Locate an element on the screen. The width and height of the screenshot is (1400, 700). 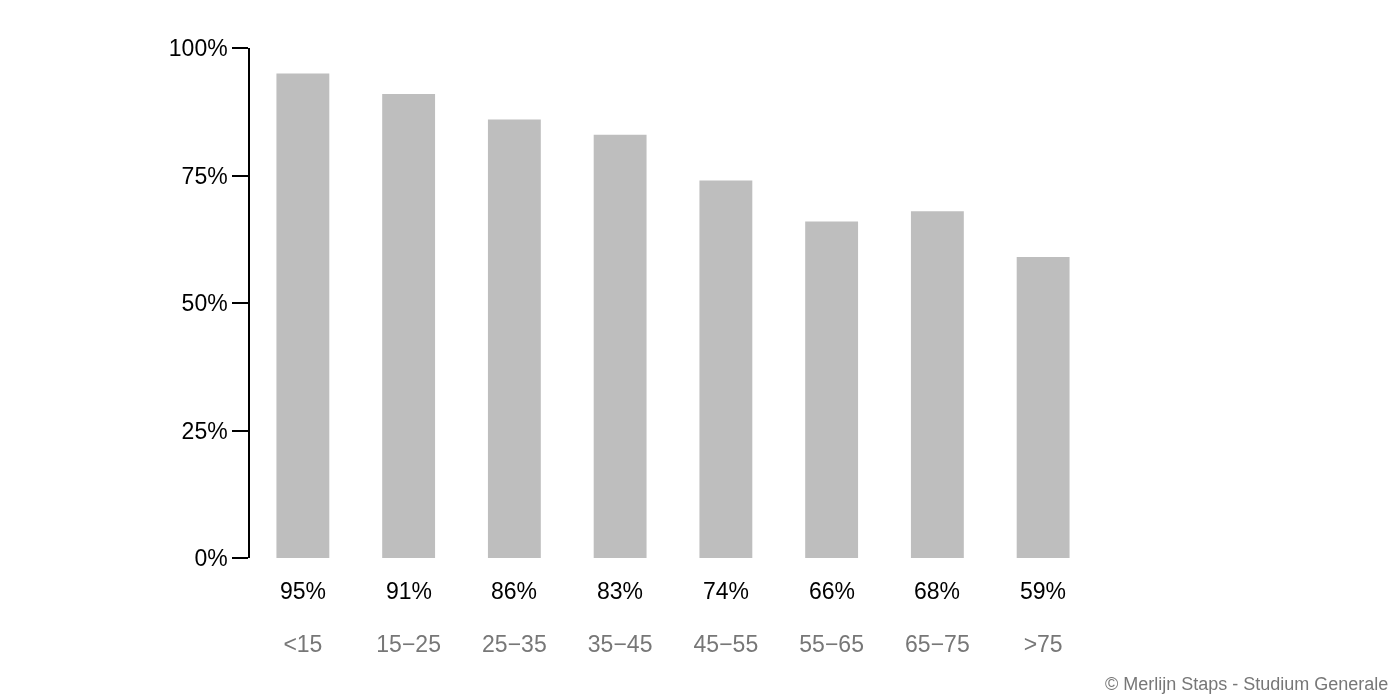
x-tick-label: >75 is located at coordinates (1043, 644).